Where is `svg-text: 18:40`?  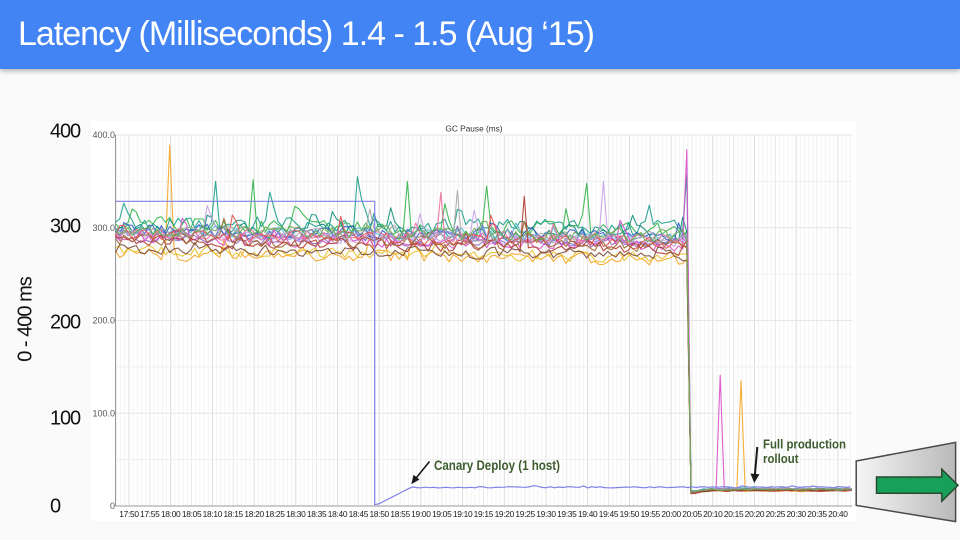
svg-text: 18:40 is located at coordinates (338, 514).